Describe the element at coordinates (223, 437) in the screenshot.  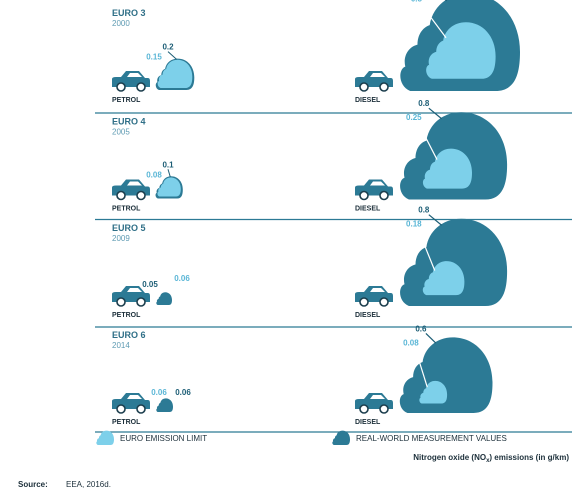
I see `legend` at that location.